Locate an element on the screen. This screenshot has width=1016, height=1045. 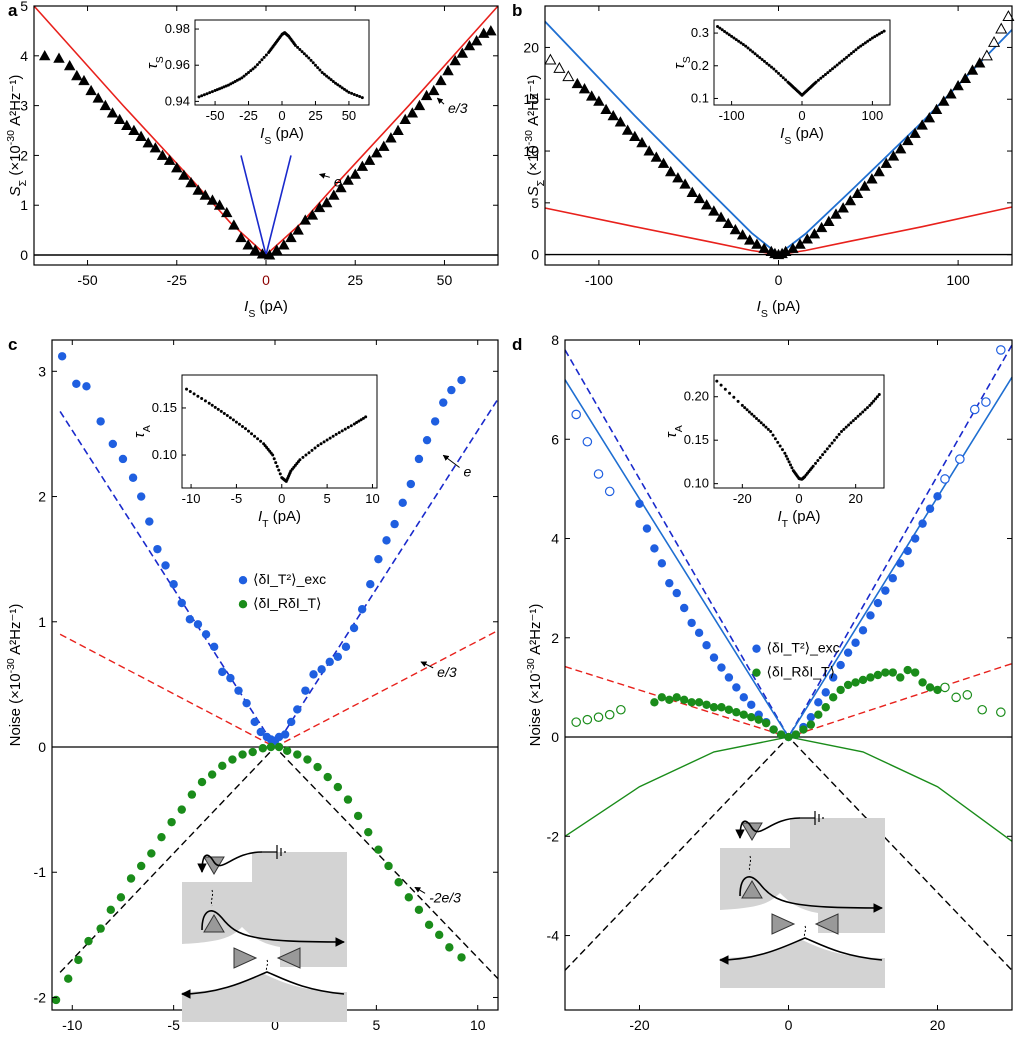
x-tick-label: 0 is located at coordinates (779, 280).